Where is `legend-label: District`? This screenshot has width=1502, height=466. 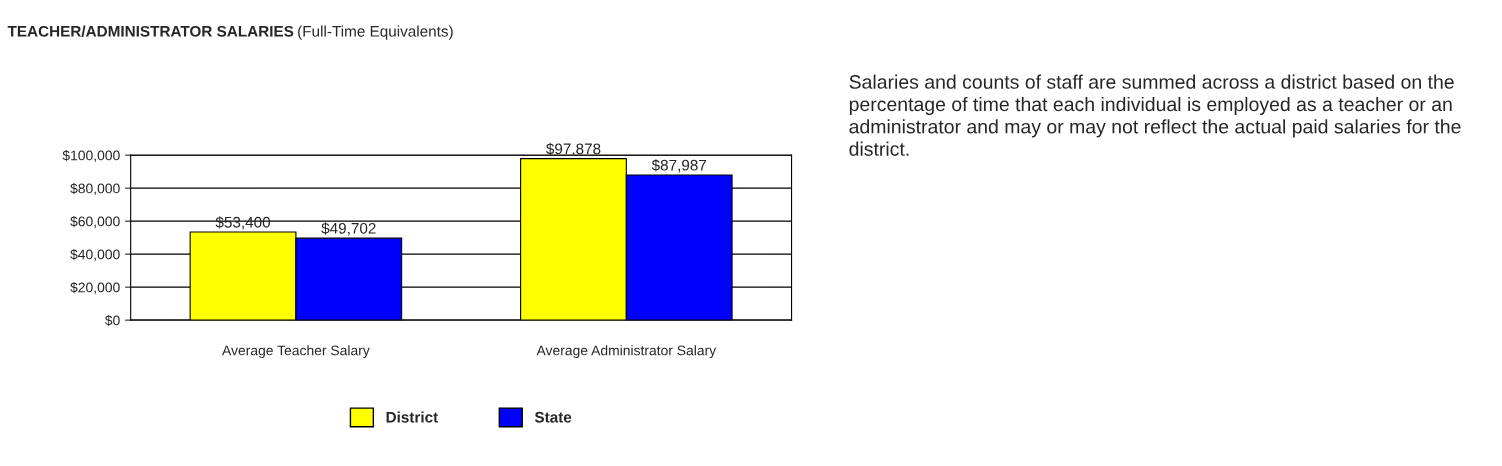 legend-label: District is located at coordinates (412, 417).